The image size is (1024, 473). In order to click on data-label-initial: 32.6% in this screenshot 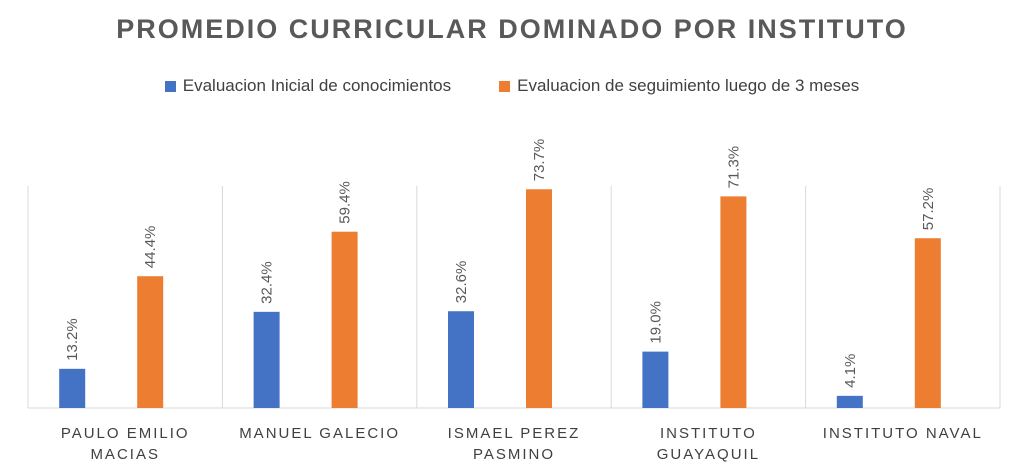, I will do `click(461, 282)`.